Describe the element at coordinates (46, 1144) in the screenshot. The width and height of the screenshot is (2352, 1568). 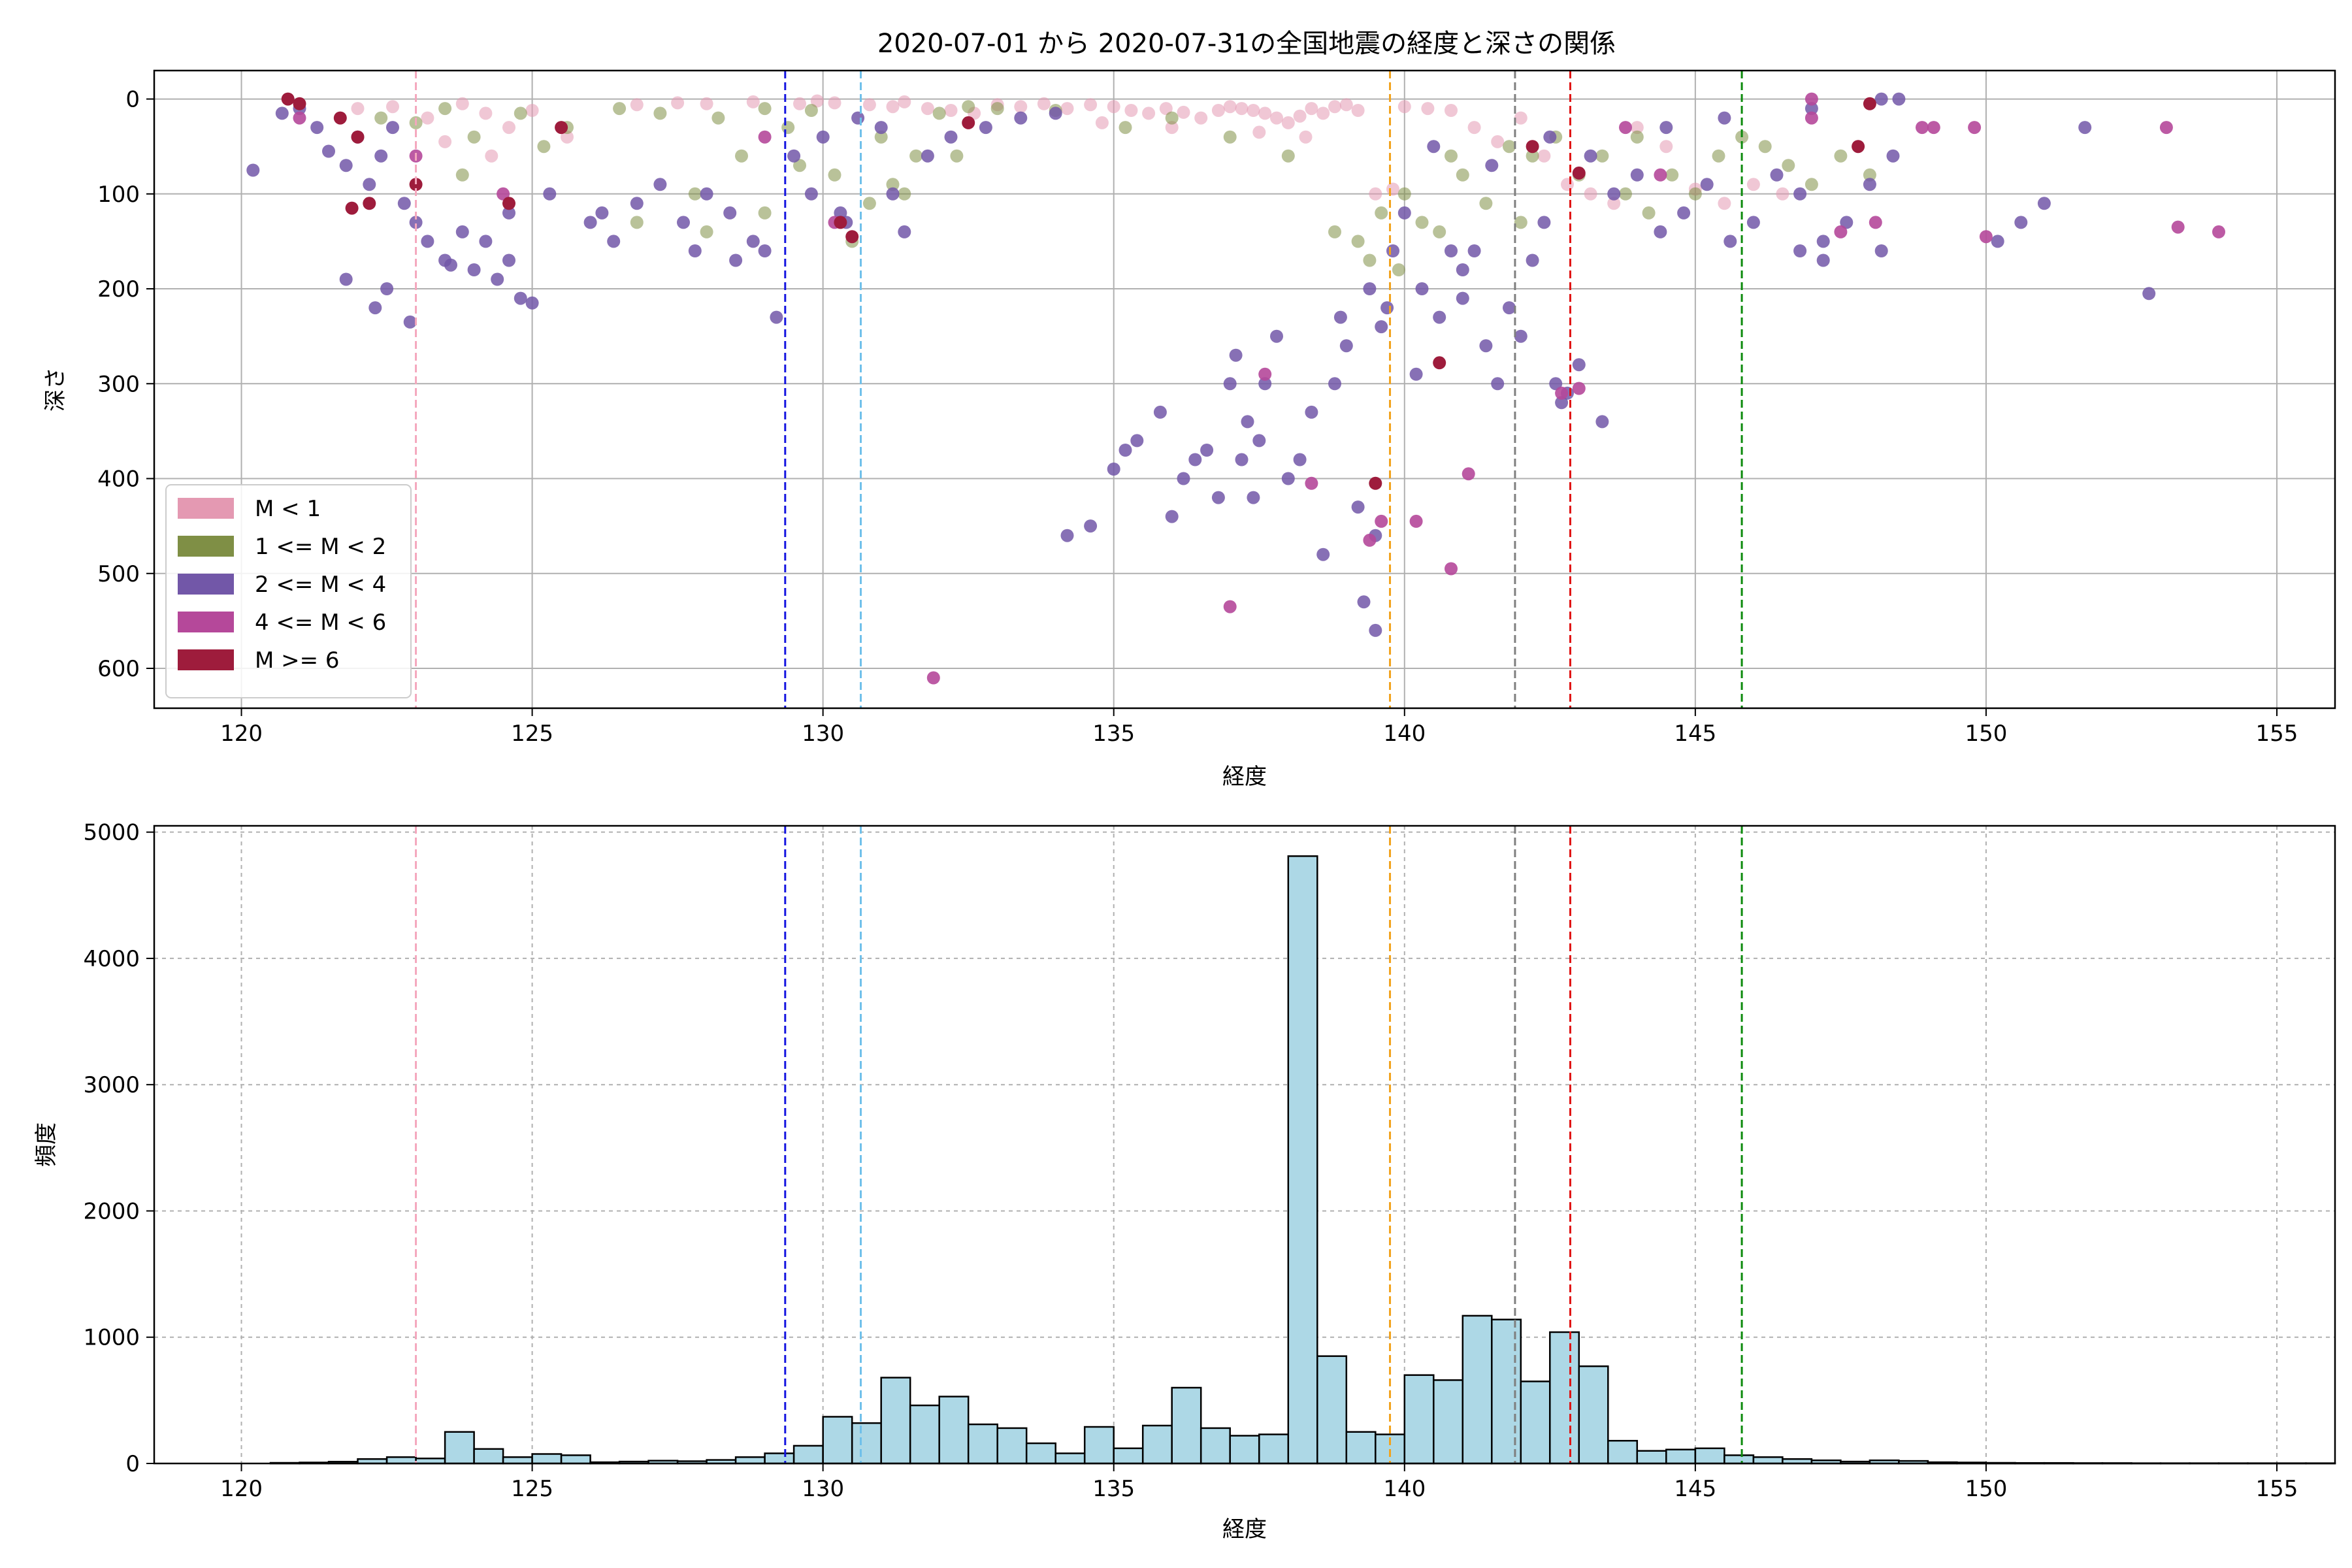
I see `histogram-y-label: 頻度` at that location.